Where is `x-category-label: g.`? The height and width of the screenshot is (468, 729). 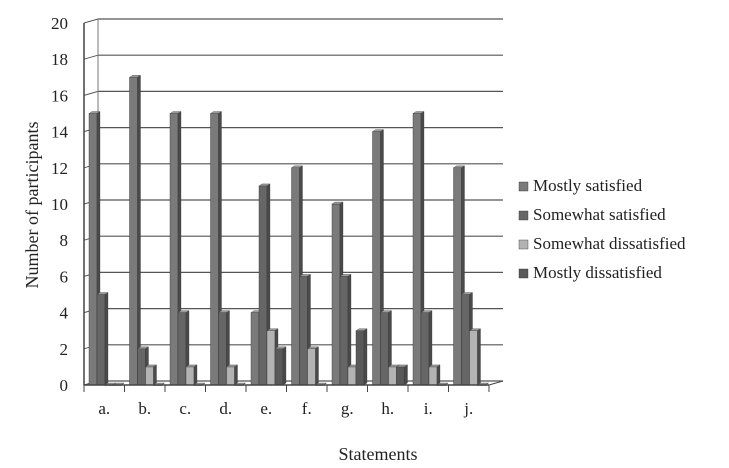 x-category-label: g. is located at coordinates (347, 408).